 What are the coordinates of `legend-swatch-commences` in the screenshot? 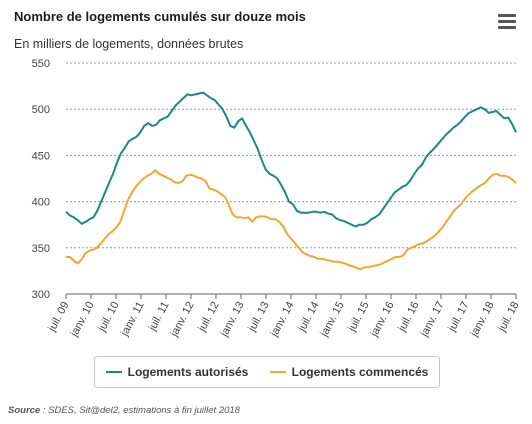 It's located at (277, 372).